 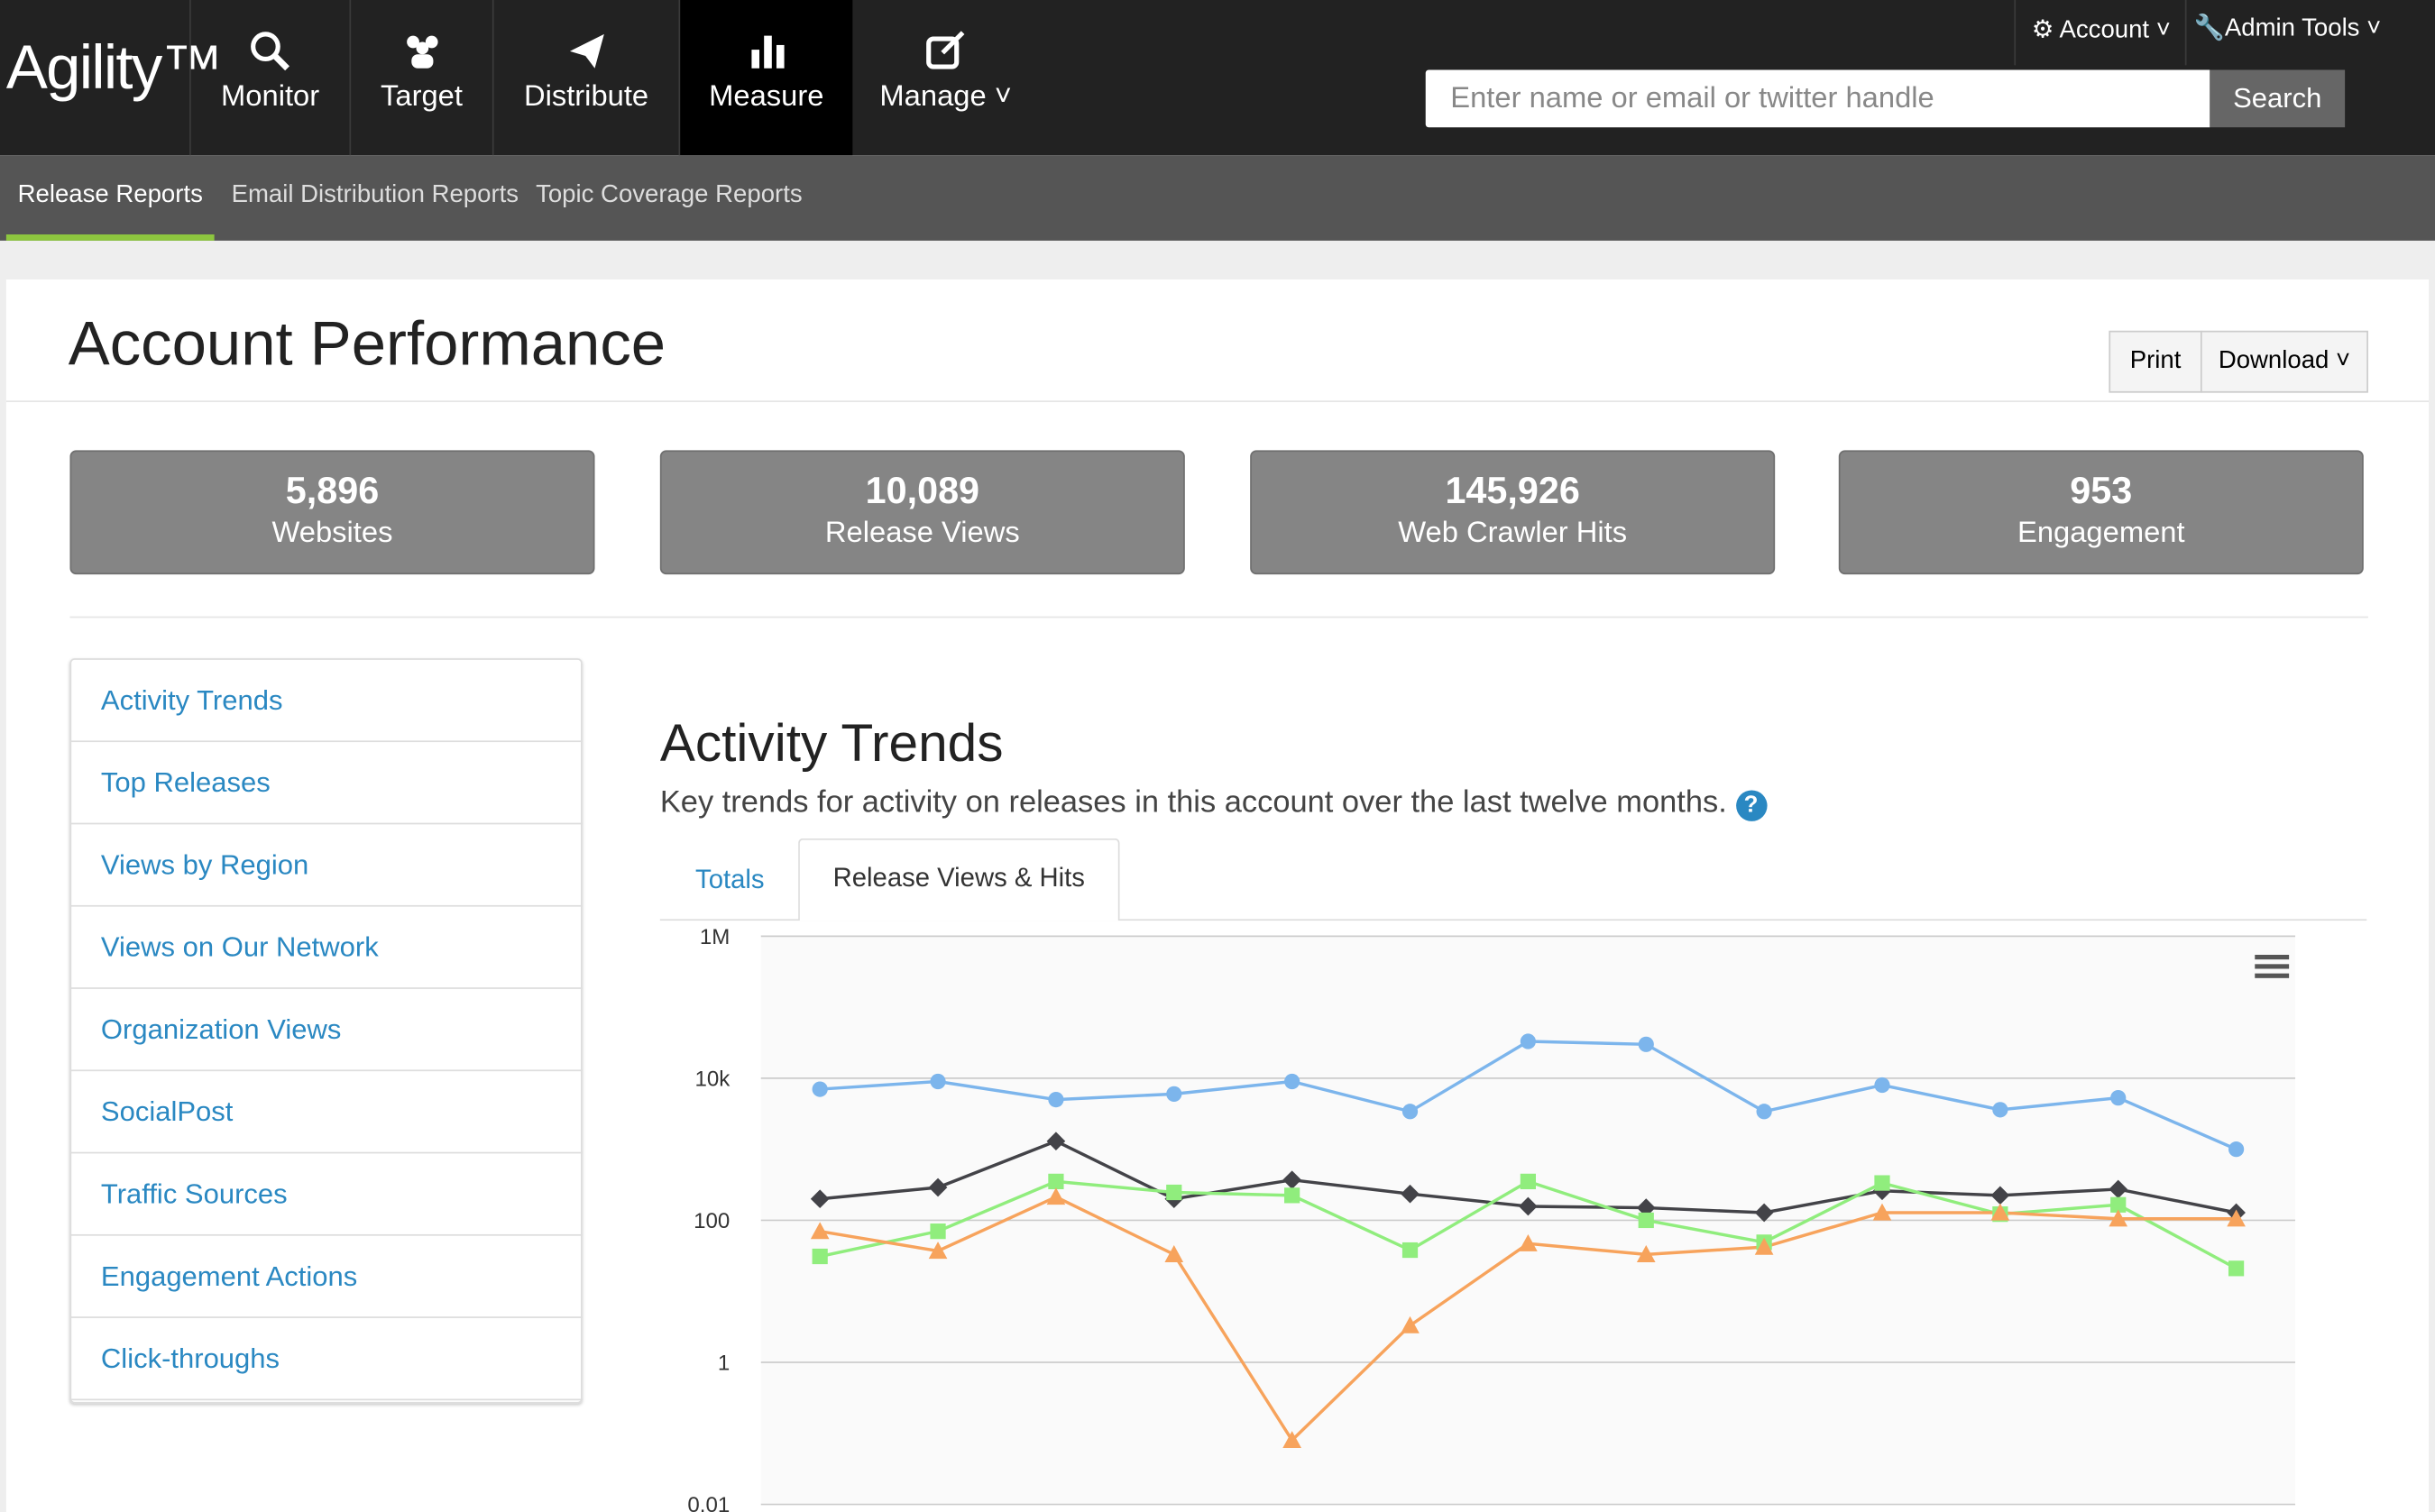 I want to click on stat-label: Engagement, so click(x=2101, y=533).